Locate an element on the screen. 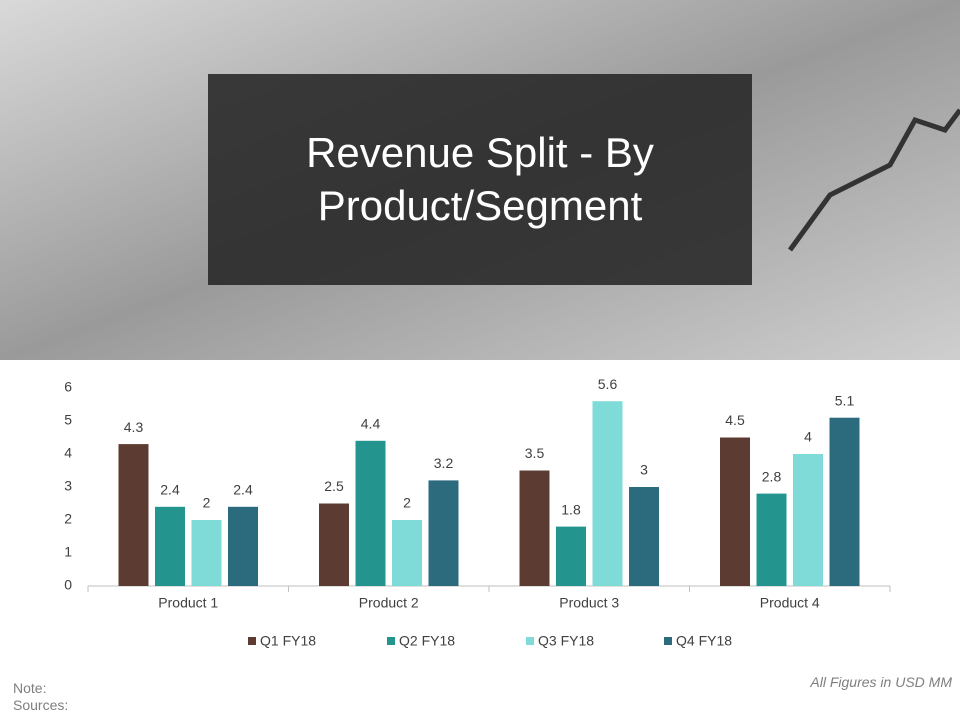 The width and height of the screenshot is (960, 720). y-tick-label: 4 is located at coordinates (68, 453).